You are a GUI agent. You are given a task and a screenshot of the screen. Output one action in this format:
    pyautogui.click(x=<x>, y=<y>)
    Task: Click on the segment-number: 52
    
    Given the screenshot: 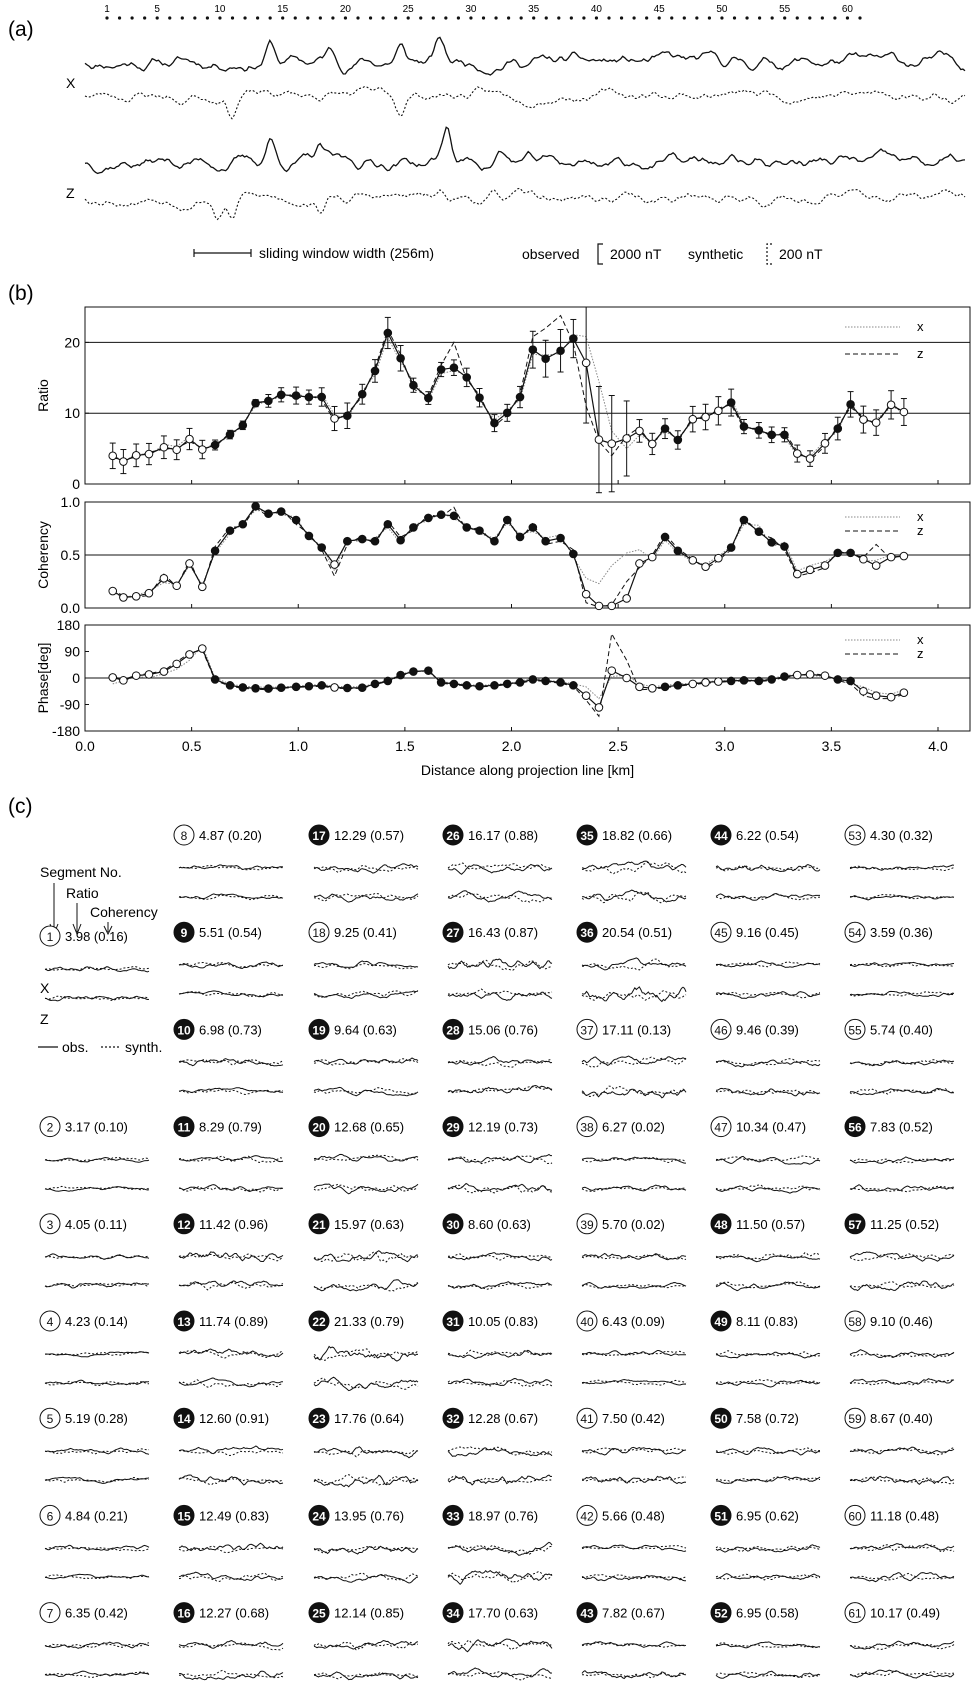 What is the action you would take?
    pyautogui.click(x=721, y=1614)
    